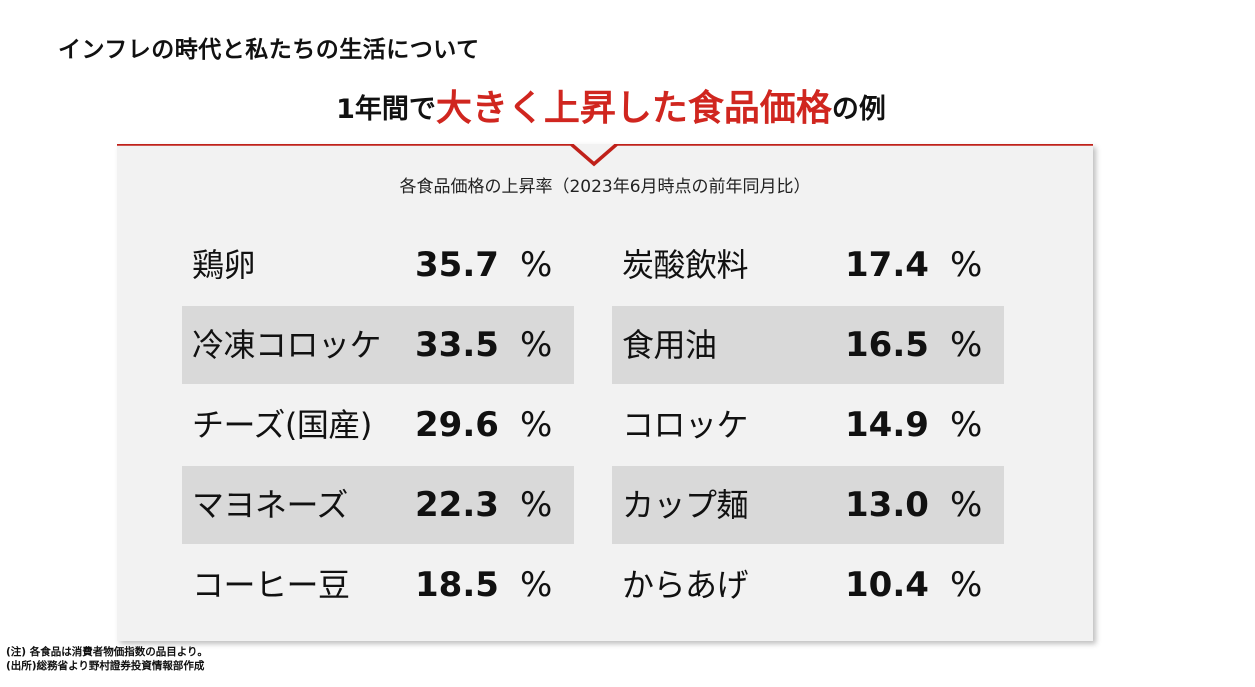 The height and width of the screenshot is (687, 1255). What do you see at coordinates (887, 425) in the screenshot?
I see `item-rate: 14.9` at bounding box center [887, 425].